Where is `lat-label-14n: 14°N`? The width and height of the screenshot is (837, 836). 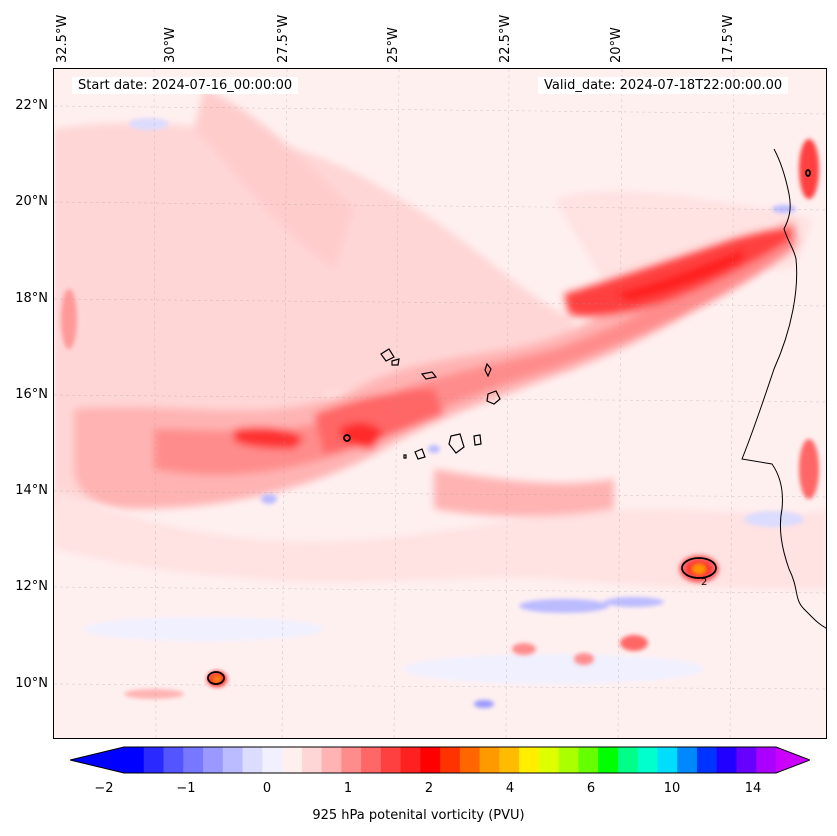
lat-label-14n: 14°N is located at coordinates (31, 490).